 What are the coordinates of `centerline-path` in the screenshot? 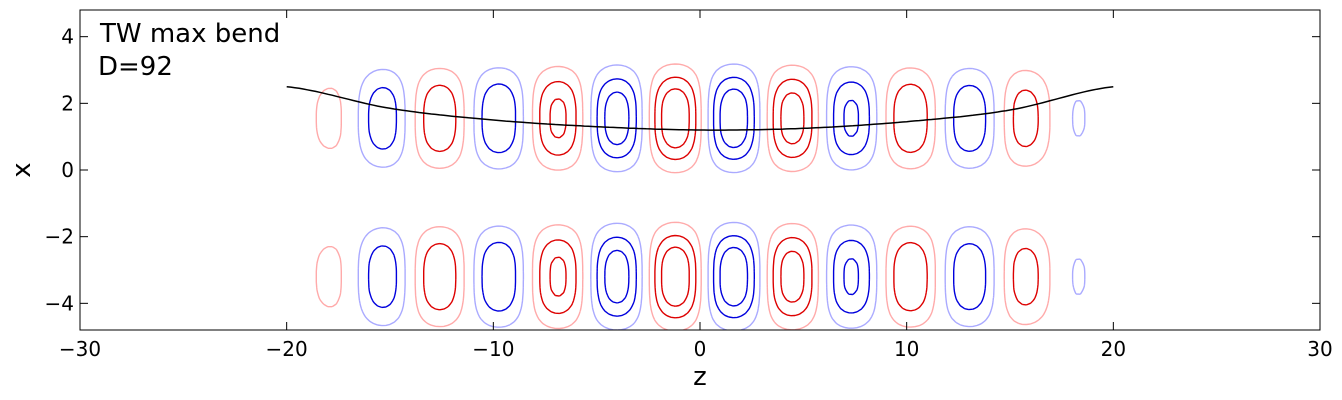 It's located at (700, 108).